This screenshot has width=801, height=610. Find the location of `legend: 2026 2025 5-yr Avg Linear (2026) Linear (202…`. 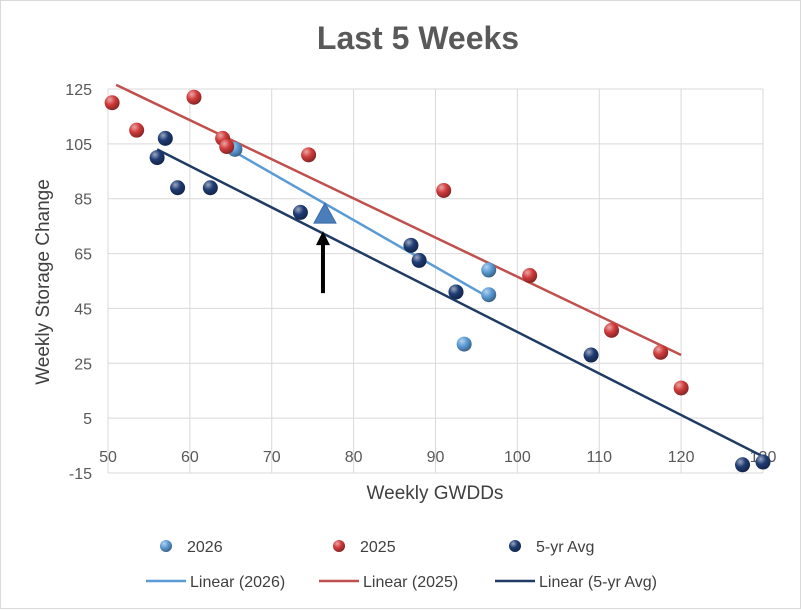

legend: 2026 2025 5-yr Avg Linear (2026) Linear (202… is located at coordinates (401, 565).